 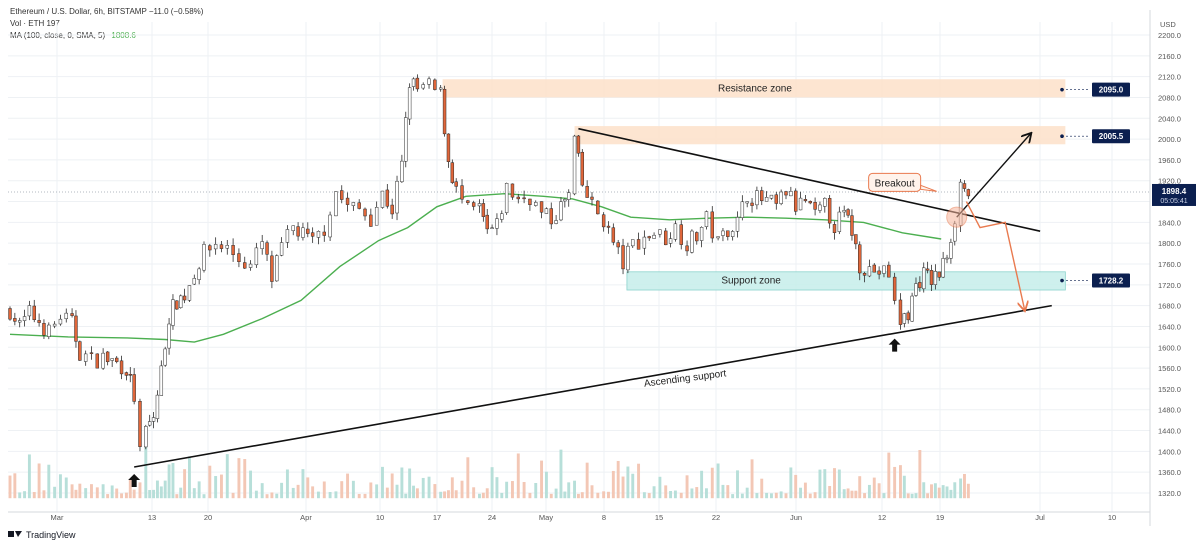 I want to click on tradingview-logo-icon, so click(x=15, y=534).